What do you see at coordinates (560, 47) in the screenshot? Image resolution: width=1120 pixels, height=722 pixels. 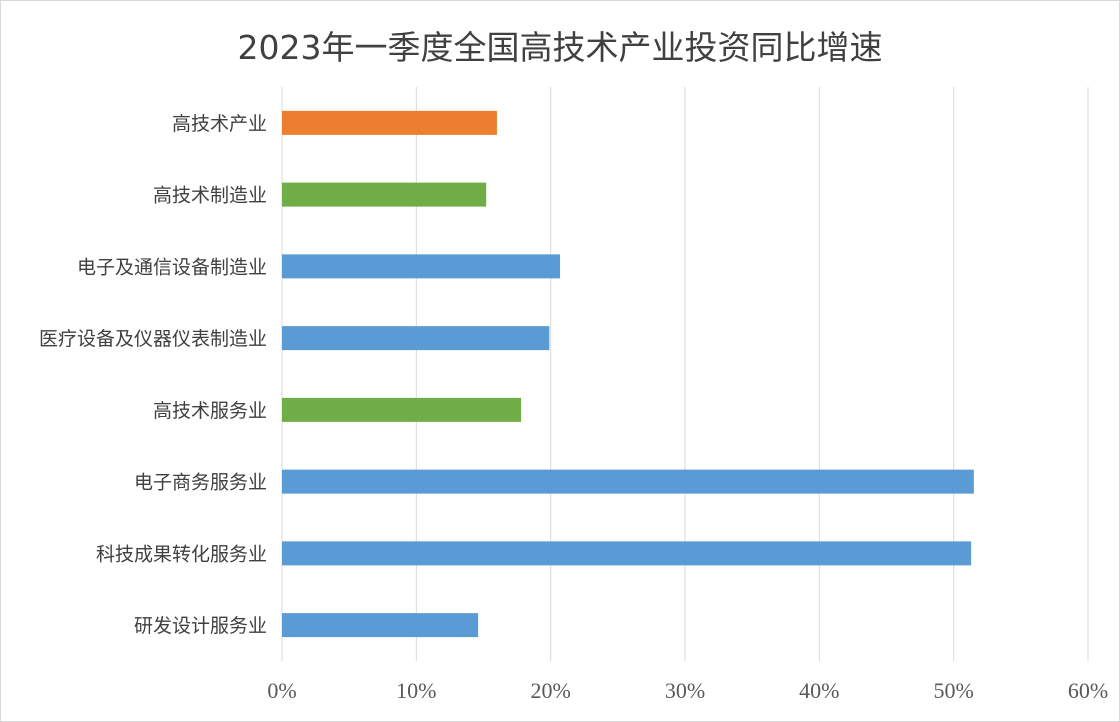 I see `chart-title: 2023年一季度全国高技术产业投资同比增速` at bounding box center [560, 47].